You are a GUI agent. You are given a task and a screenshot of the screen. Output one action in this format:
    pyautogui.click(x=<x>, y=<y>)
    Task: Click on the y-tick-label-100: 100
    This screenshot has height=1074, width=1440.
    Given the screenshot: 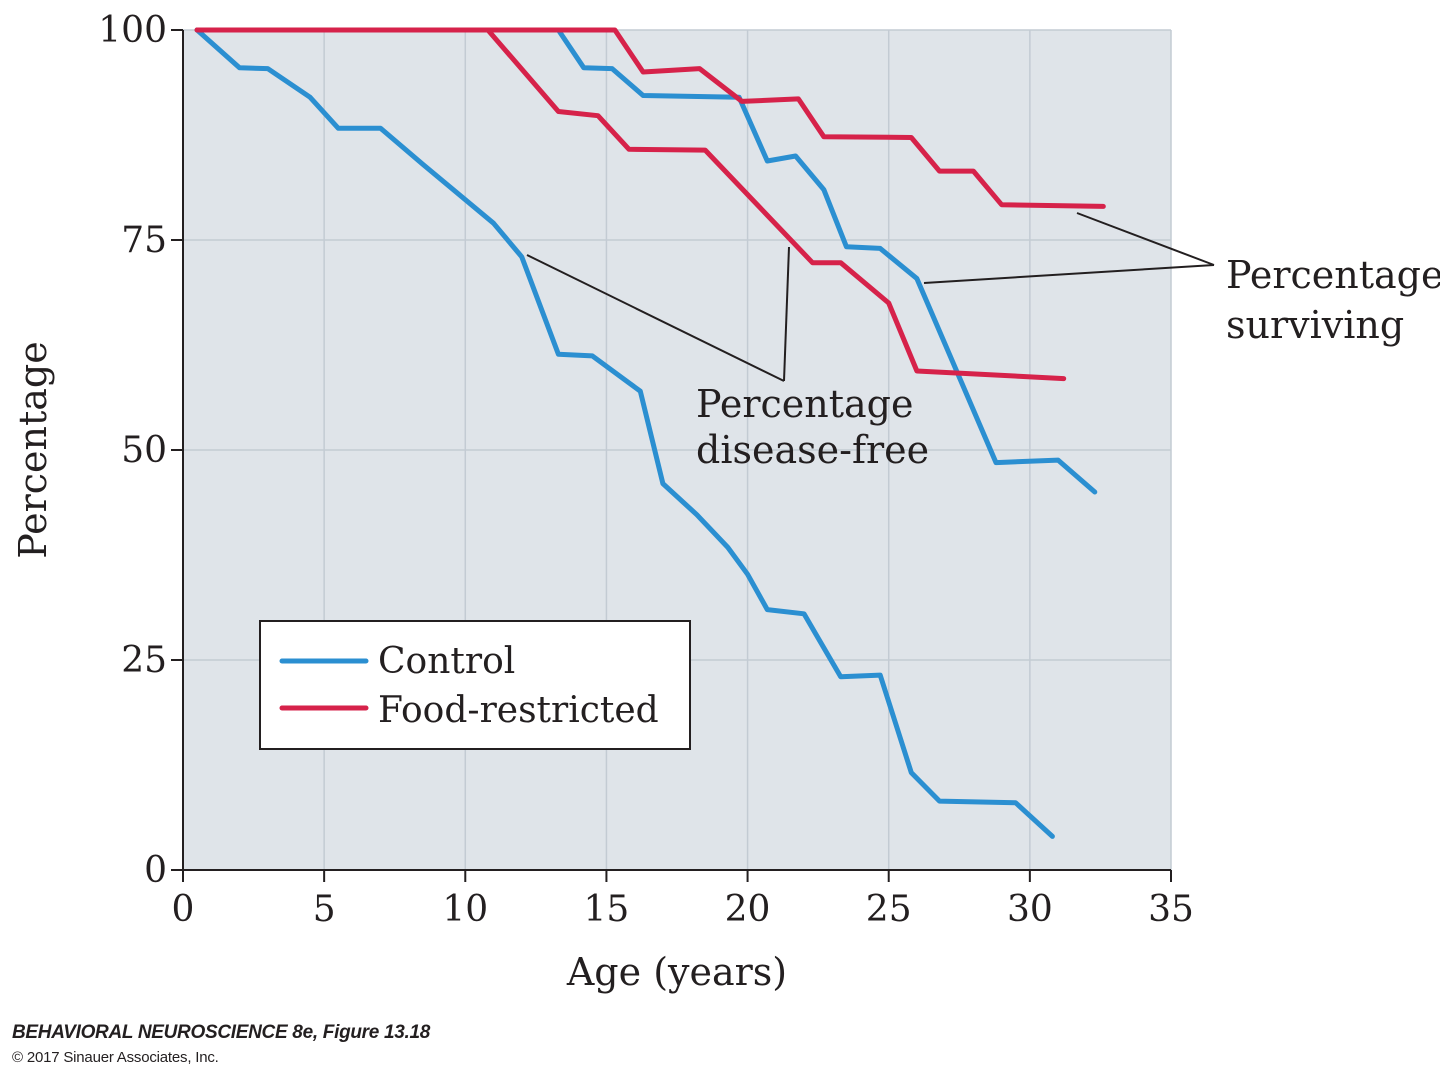 What is the action you would take?
    pyautogui.click(x=132, y=30)
    